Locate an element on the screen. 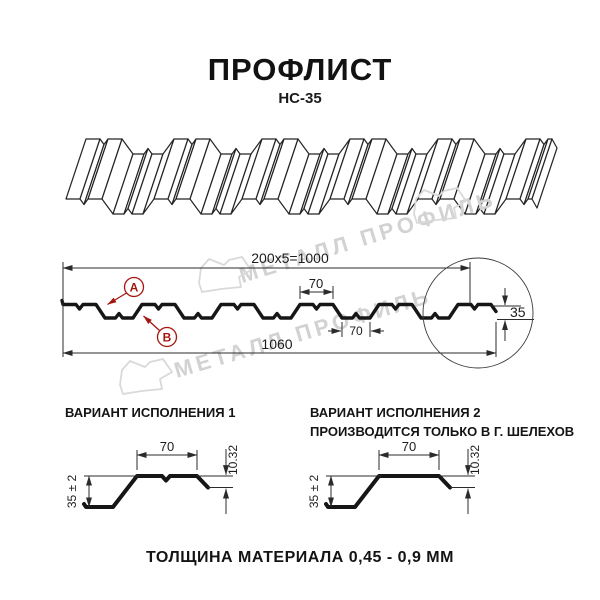 This screenshot has height=600, width=600. v2-dim-edge: 10.32 is located at coordinates (475, 460).